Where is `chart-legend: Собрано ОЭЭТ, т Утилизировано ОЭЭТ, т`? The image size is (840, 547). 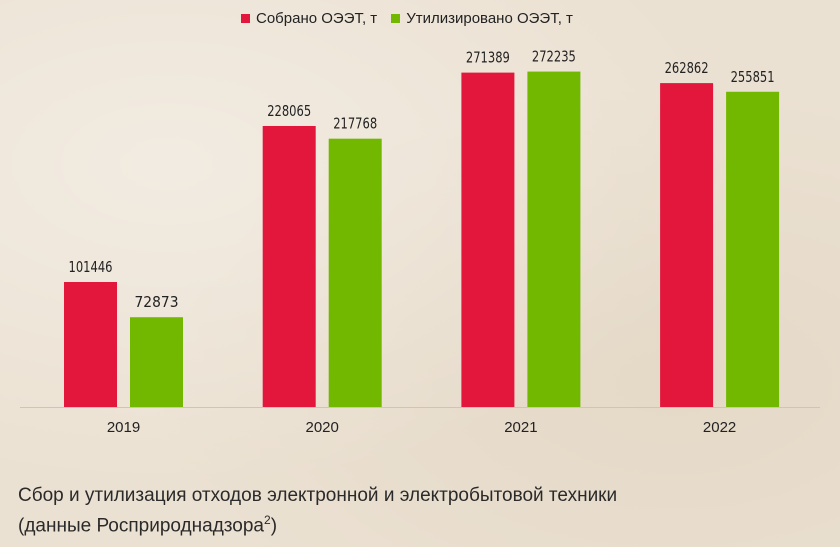 chart-legend: Собрано ОЭЭТ, т Утилизировано ОЭЭТ, т is located at coordinates (407, 18).